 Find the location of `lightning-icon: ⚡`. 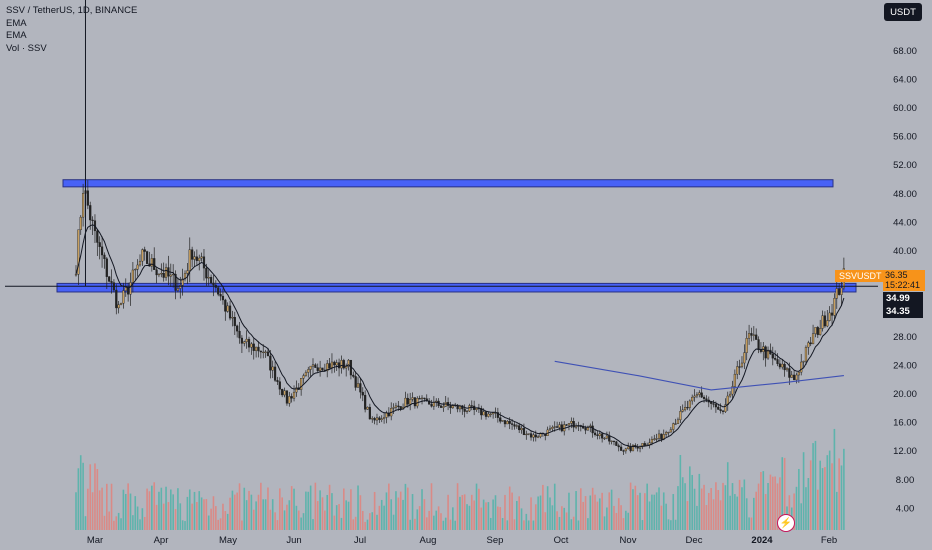

lightning-icon: ⚡ is located at coordinates (786, 523).